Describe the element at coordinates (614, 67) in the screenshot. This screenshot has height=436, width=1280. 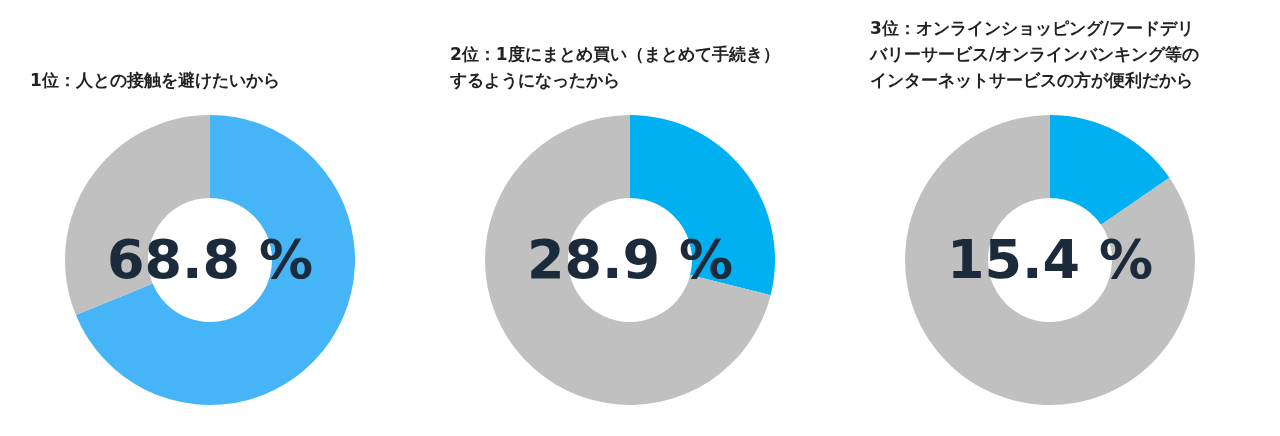
I see `chart-title: 2位：1度にまとめ買い（まとめて手続き）するようになったから` at that location.